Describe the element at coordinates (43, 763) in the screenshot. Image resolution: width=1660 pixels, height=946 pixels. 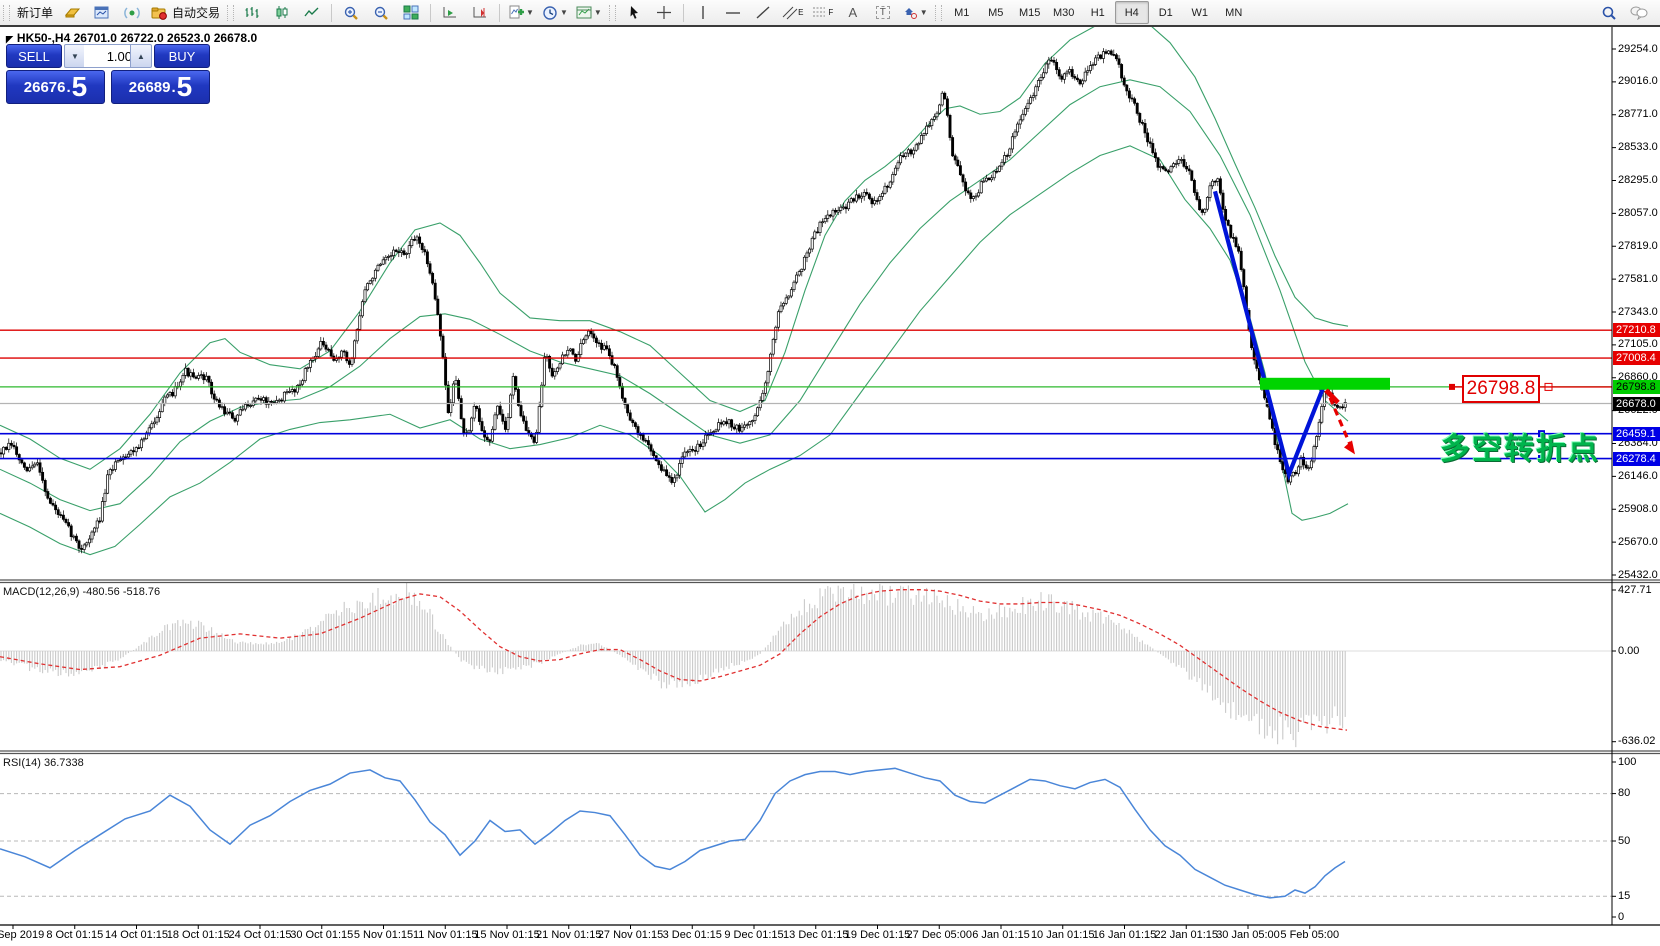
I see `rsi-label: RSI(14) 36.7338` at that location.